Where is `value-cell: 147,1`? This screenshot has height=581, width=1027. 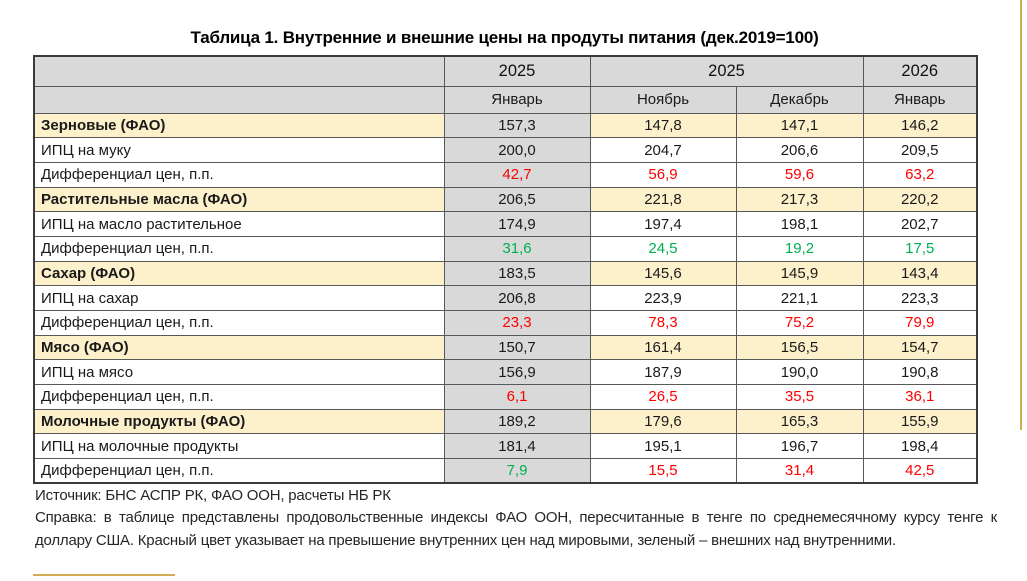
value-cell: 147,1 is located at coordinates (799, 125).